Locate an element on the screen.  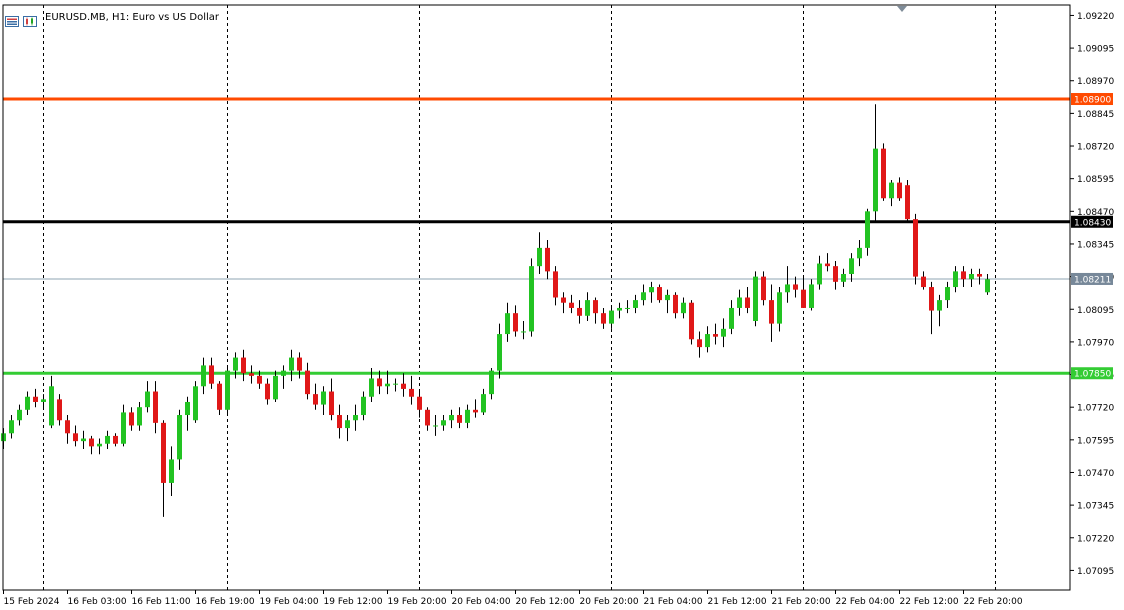
y-tick-label: 1.07470 is located at coordinates (1095, 474).